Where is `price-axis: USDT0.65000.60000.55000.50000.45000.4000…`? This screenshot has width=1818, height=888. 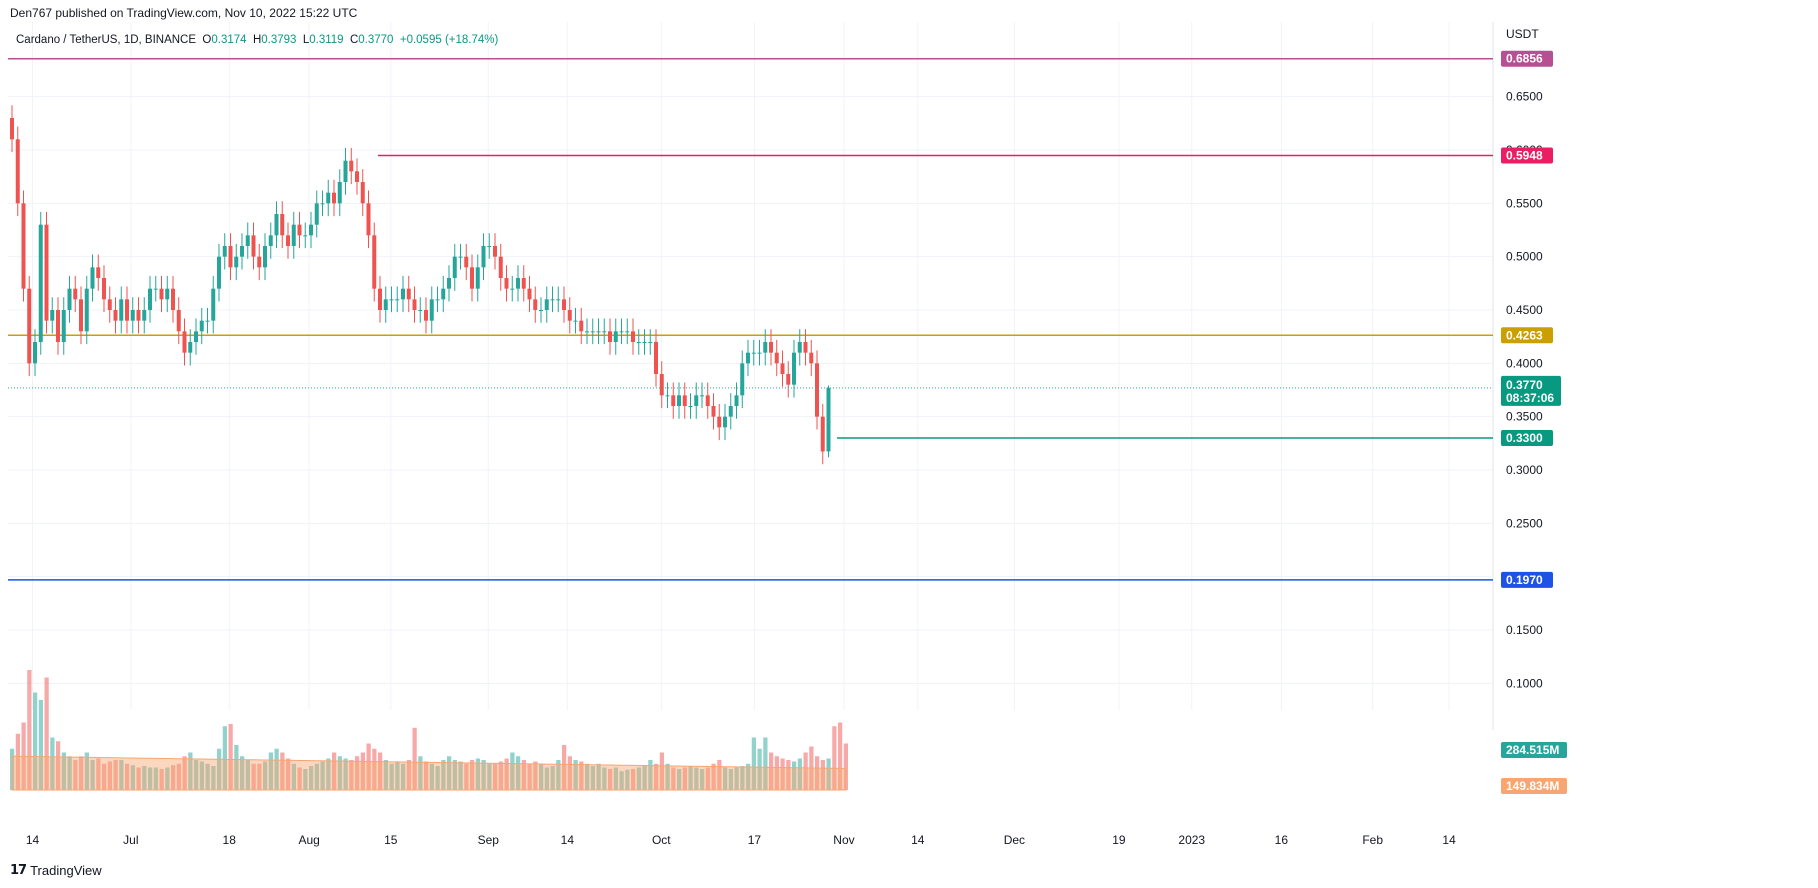 price-axis: USDT0.65000.60000.55000.50000.45000.4000… is located at coordinates (1524, 358).